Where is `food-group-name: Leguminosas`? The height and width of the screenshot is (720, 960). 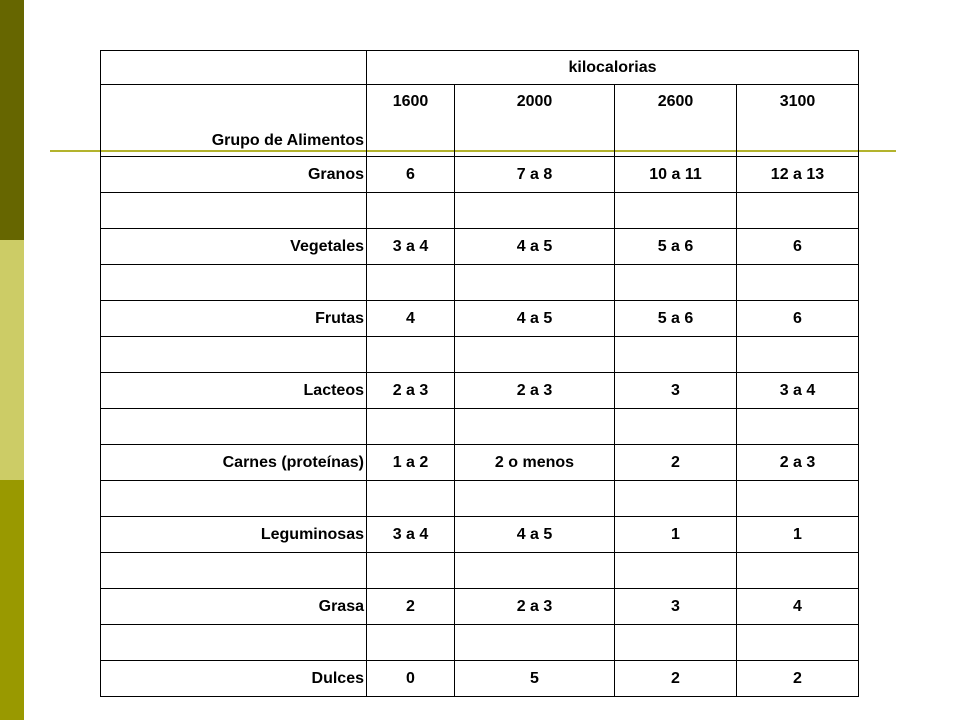 food-group-name: Leguminosas is located at coordinates (233, 534).